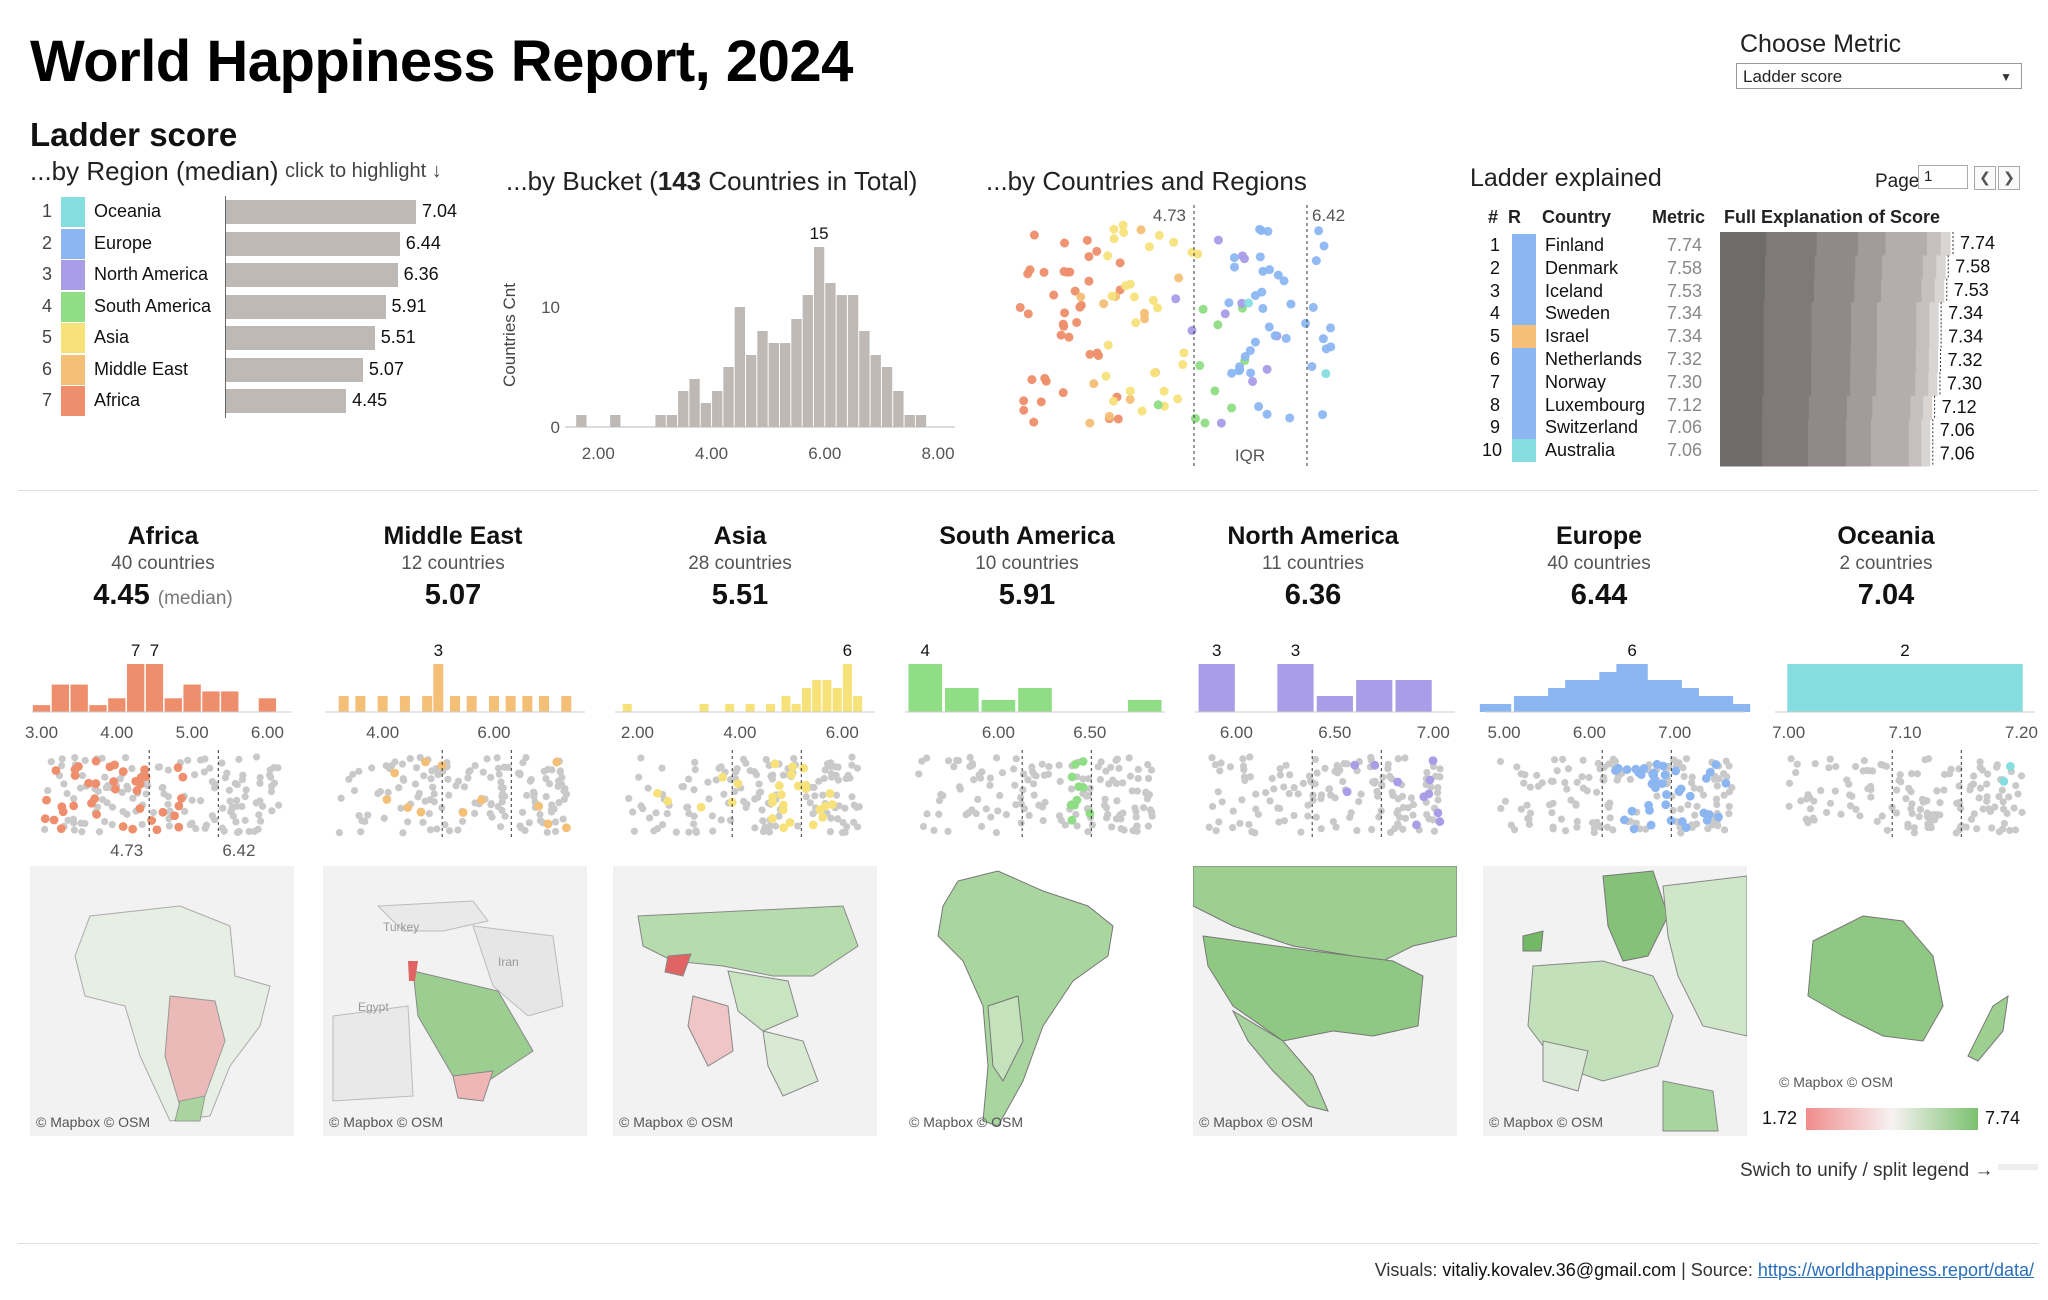 The height and width of the screenshot is (1300, 2048). Describe the element at coordinates (1985, 178) in the screenshot. I see `prev-page-button: ❮` at that location.